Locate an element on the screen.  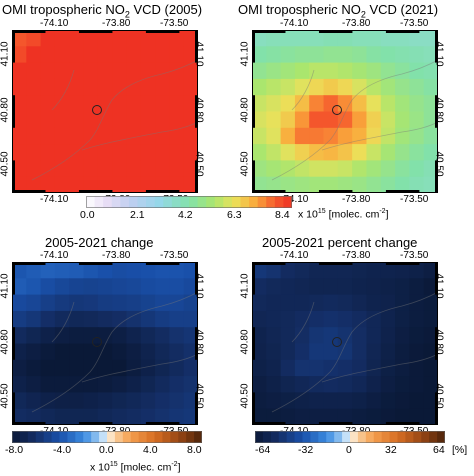
heatmap-panel-percent-change is located at coordinates (345, 343).